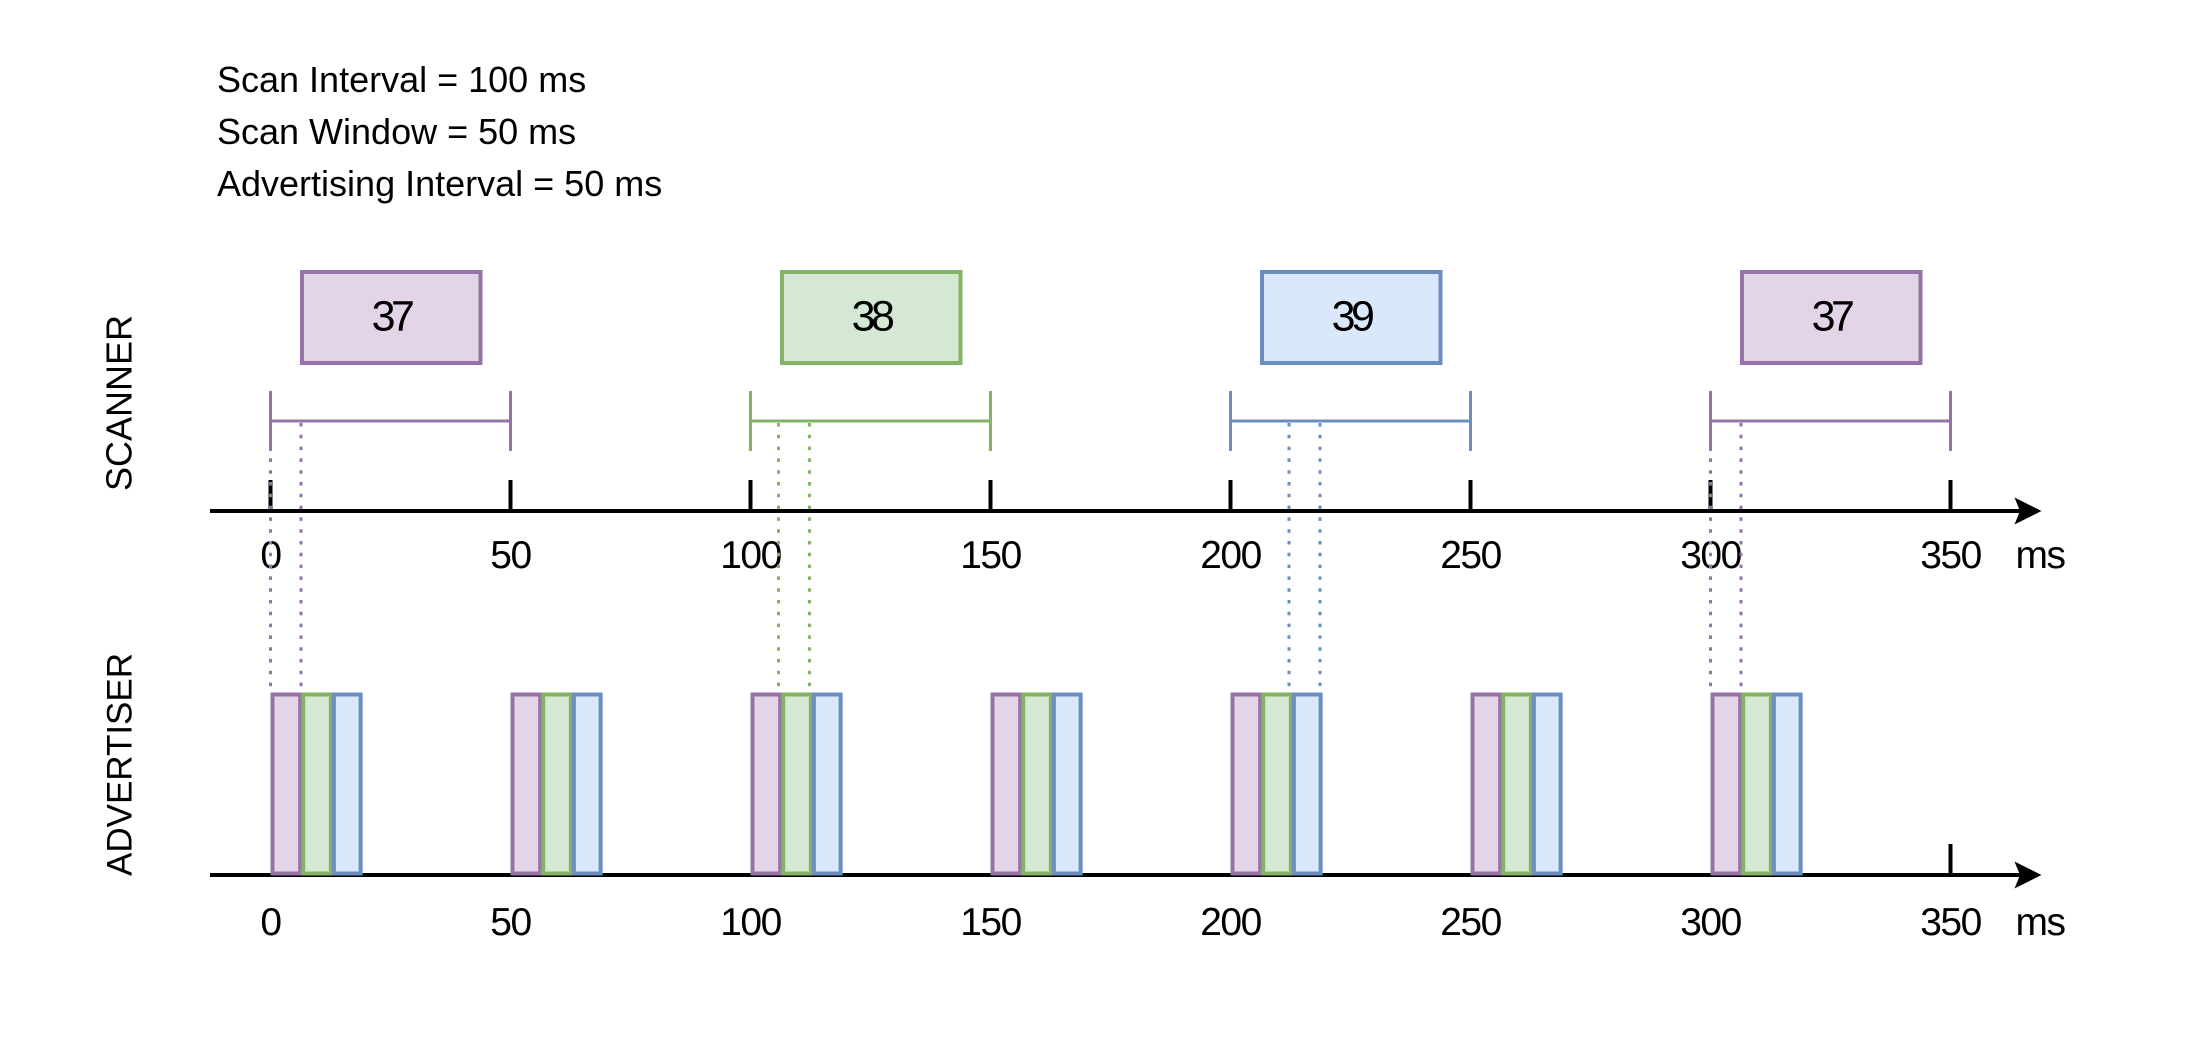 This screenshot has width=2190, height=1050. Describe the element at coordinates (120, 764) in the screenshot. I see `svg-text: ADVERTISER` at that location.